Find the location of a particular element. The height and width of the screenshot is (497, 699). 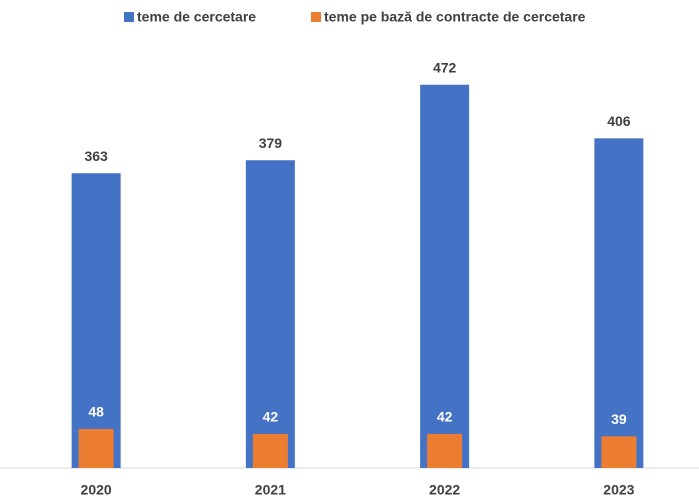

data-label: 472 is located at coordinates (445, 67).